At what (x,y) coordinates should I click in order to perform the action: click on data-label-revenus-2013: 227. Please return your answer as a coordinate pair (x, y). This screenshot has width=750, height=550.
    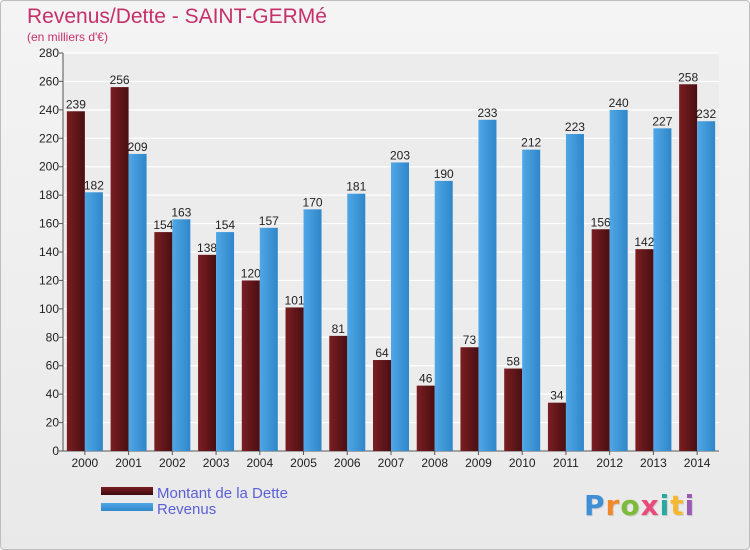
    Looking at the image, I should click on (662, 121).